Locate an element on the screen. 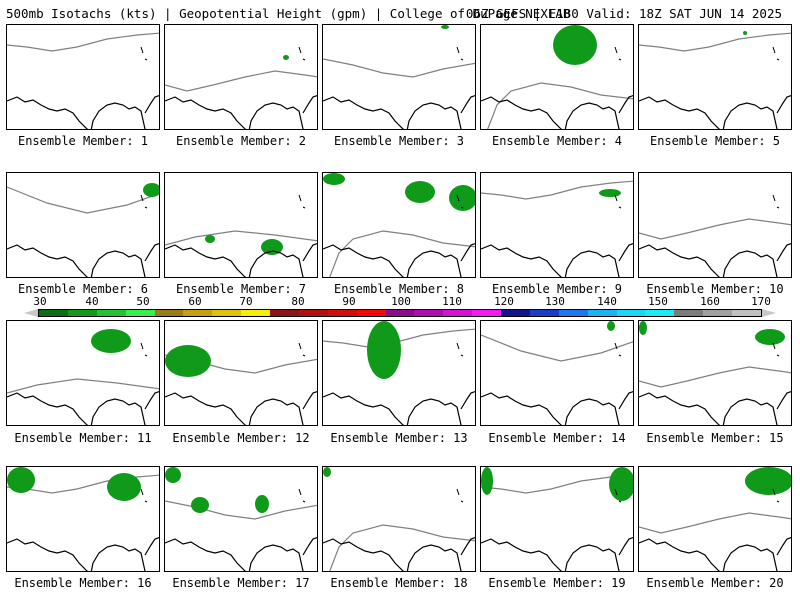 This screenshot has width=800, height=600. colorbar-tick: 90 is located at coordinates (349, 301).